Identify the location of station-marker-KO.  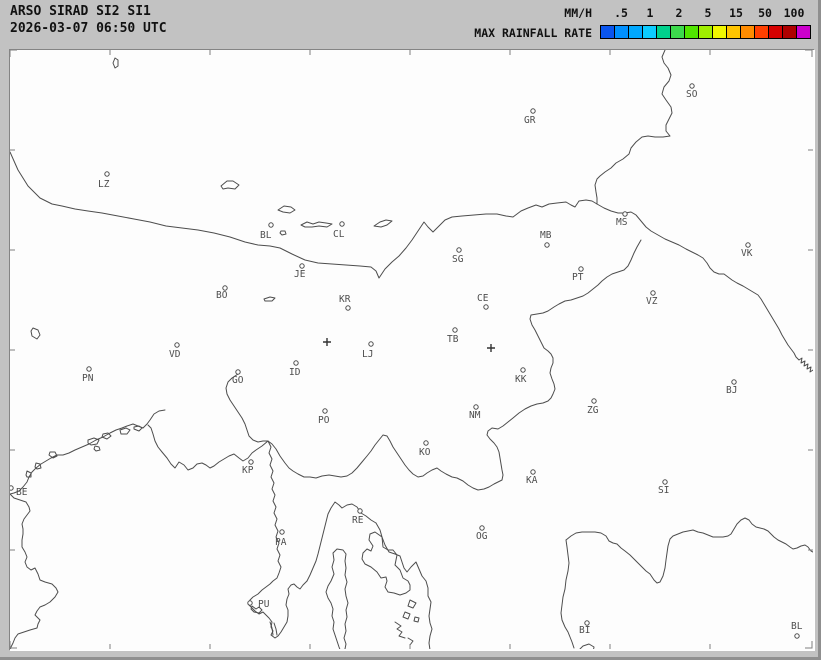
(426, 443).